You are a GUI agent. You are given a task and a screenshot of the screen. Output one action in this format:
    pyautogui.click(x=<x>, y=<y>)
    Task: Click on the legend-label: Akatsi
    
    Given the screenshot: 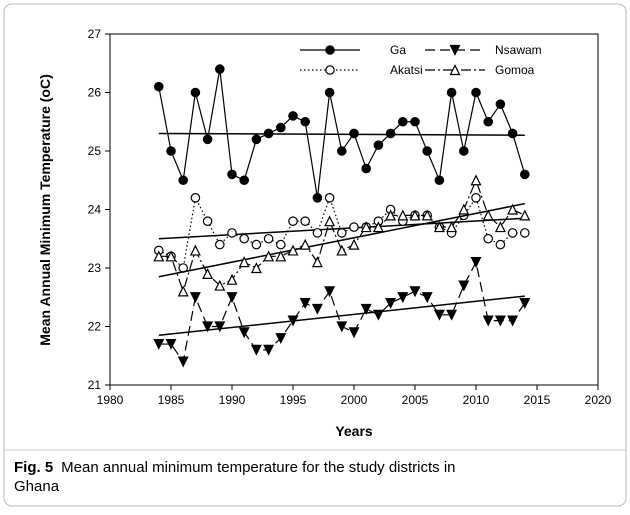 What is the action you would take?
    pyautogui.click(x=406, y=70)
    